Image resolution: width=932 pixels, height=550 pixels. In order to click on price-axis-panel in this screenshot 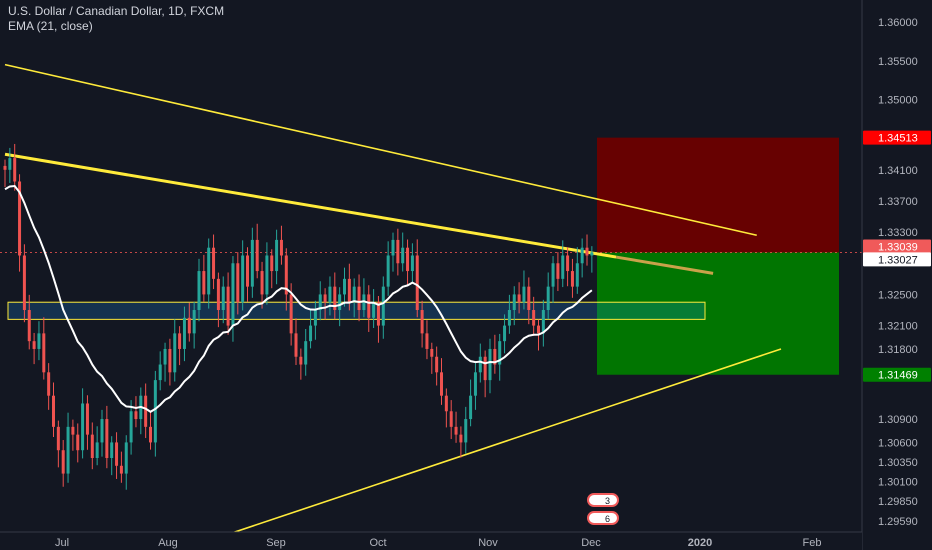, I will do `click(897, 275)`.